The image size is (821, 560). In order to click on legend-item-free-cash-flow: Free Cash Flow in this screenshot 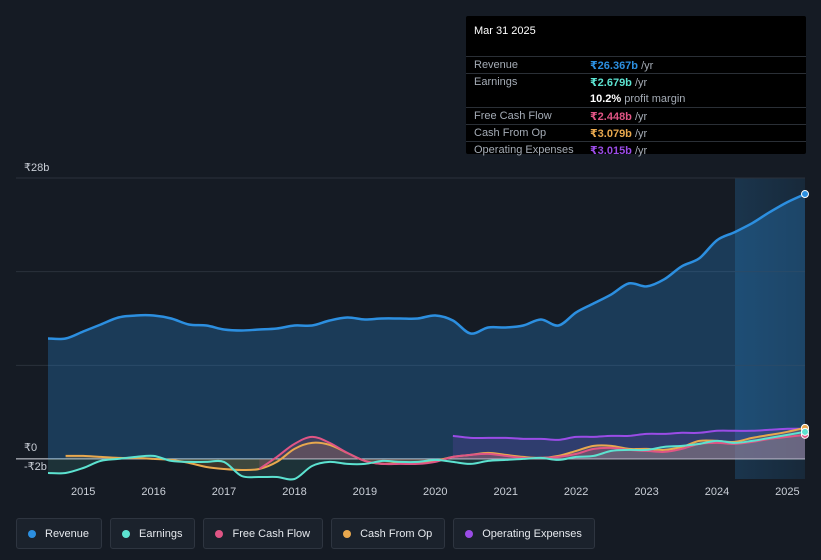, I will do `click(263, 533)`.